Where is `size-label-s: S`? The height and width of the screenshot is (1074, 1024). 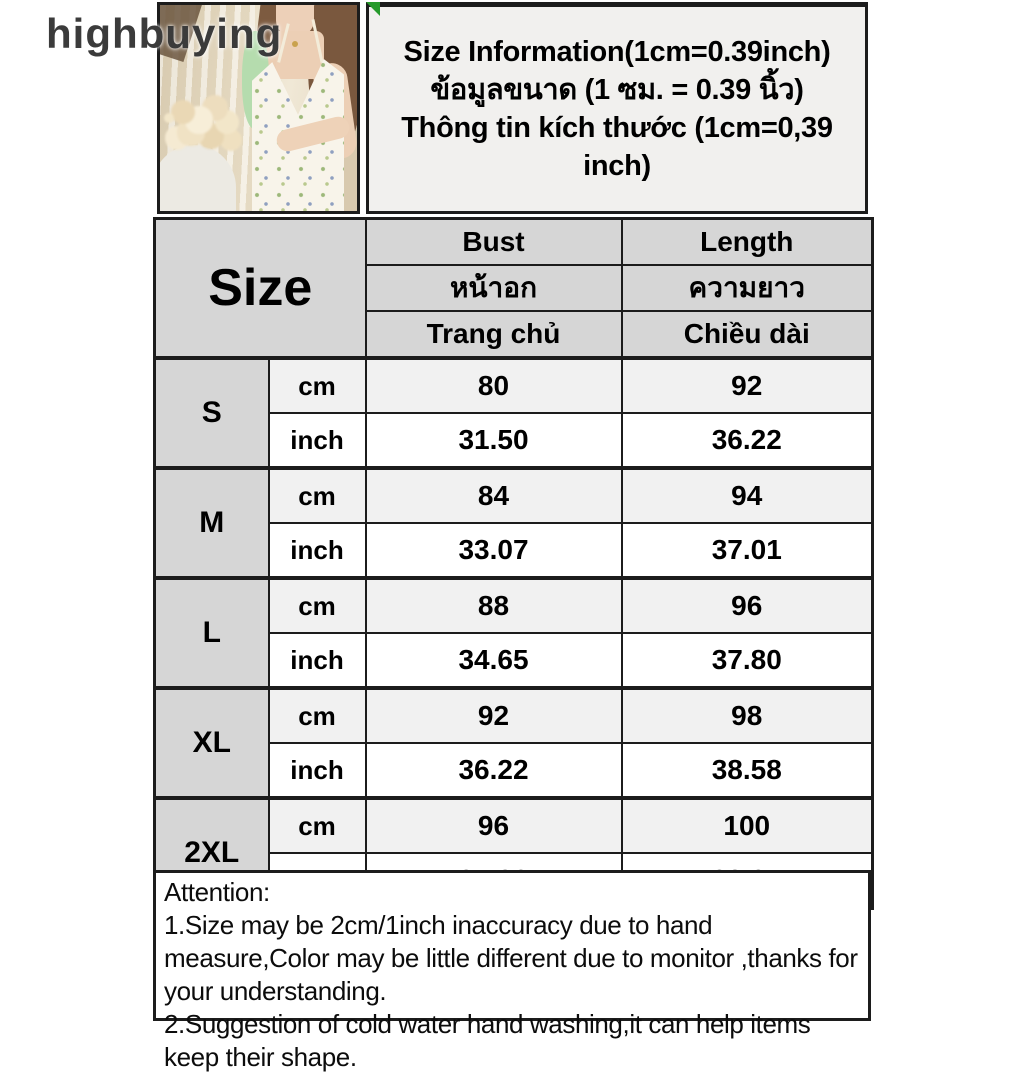 size-label-s: S is located at coordinates (211, 413).